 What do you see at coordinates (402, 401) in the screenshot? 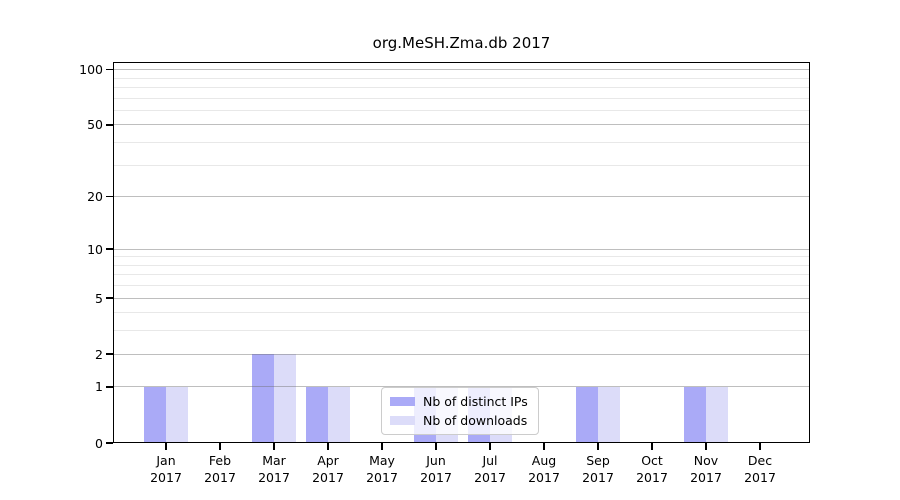
I see `legend-swatch-distinct-ips` at bounding box center [402, 401].